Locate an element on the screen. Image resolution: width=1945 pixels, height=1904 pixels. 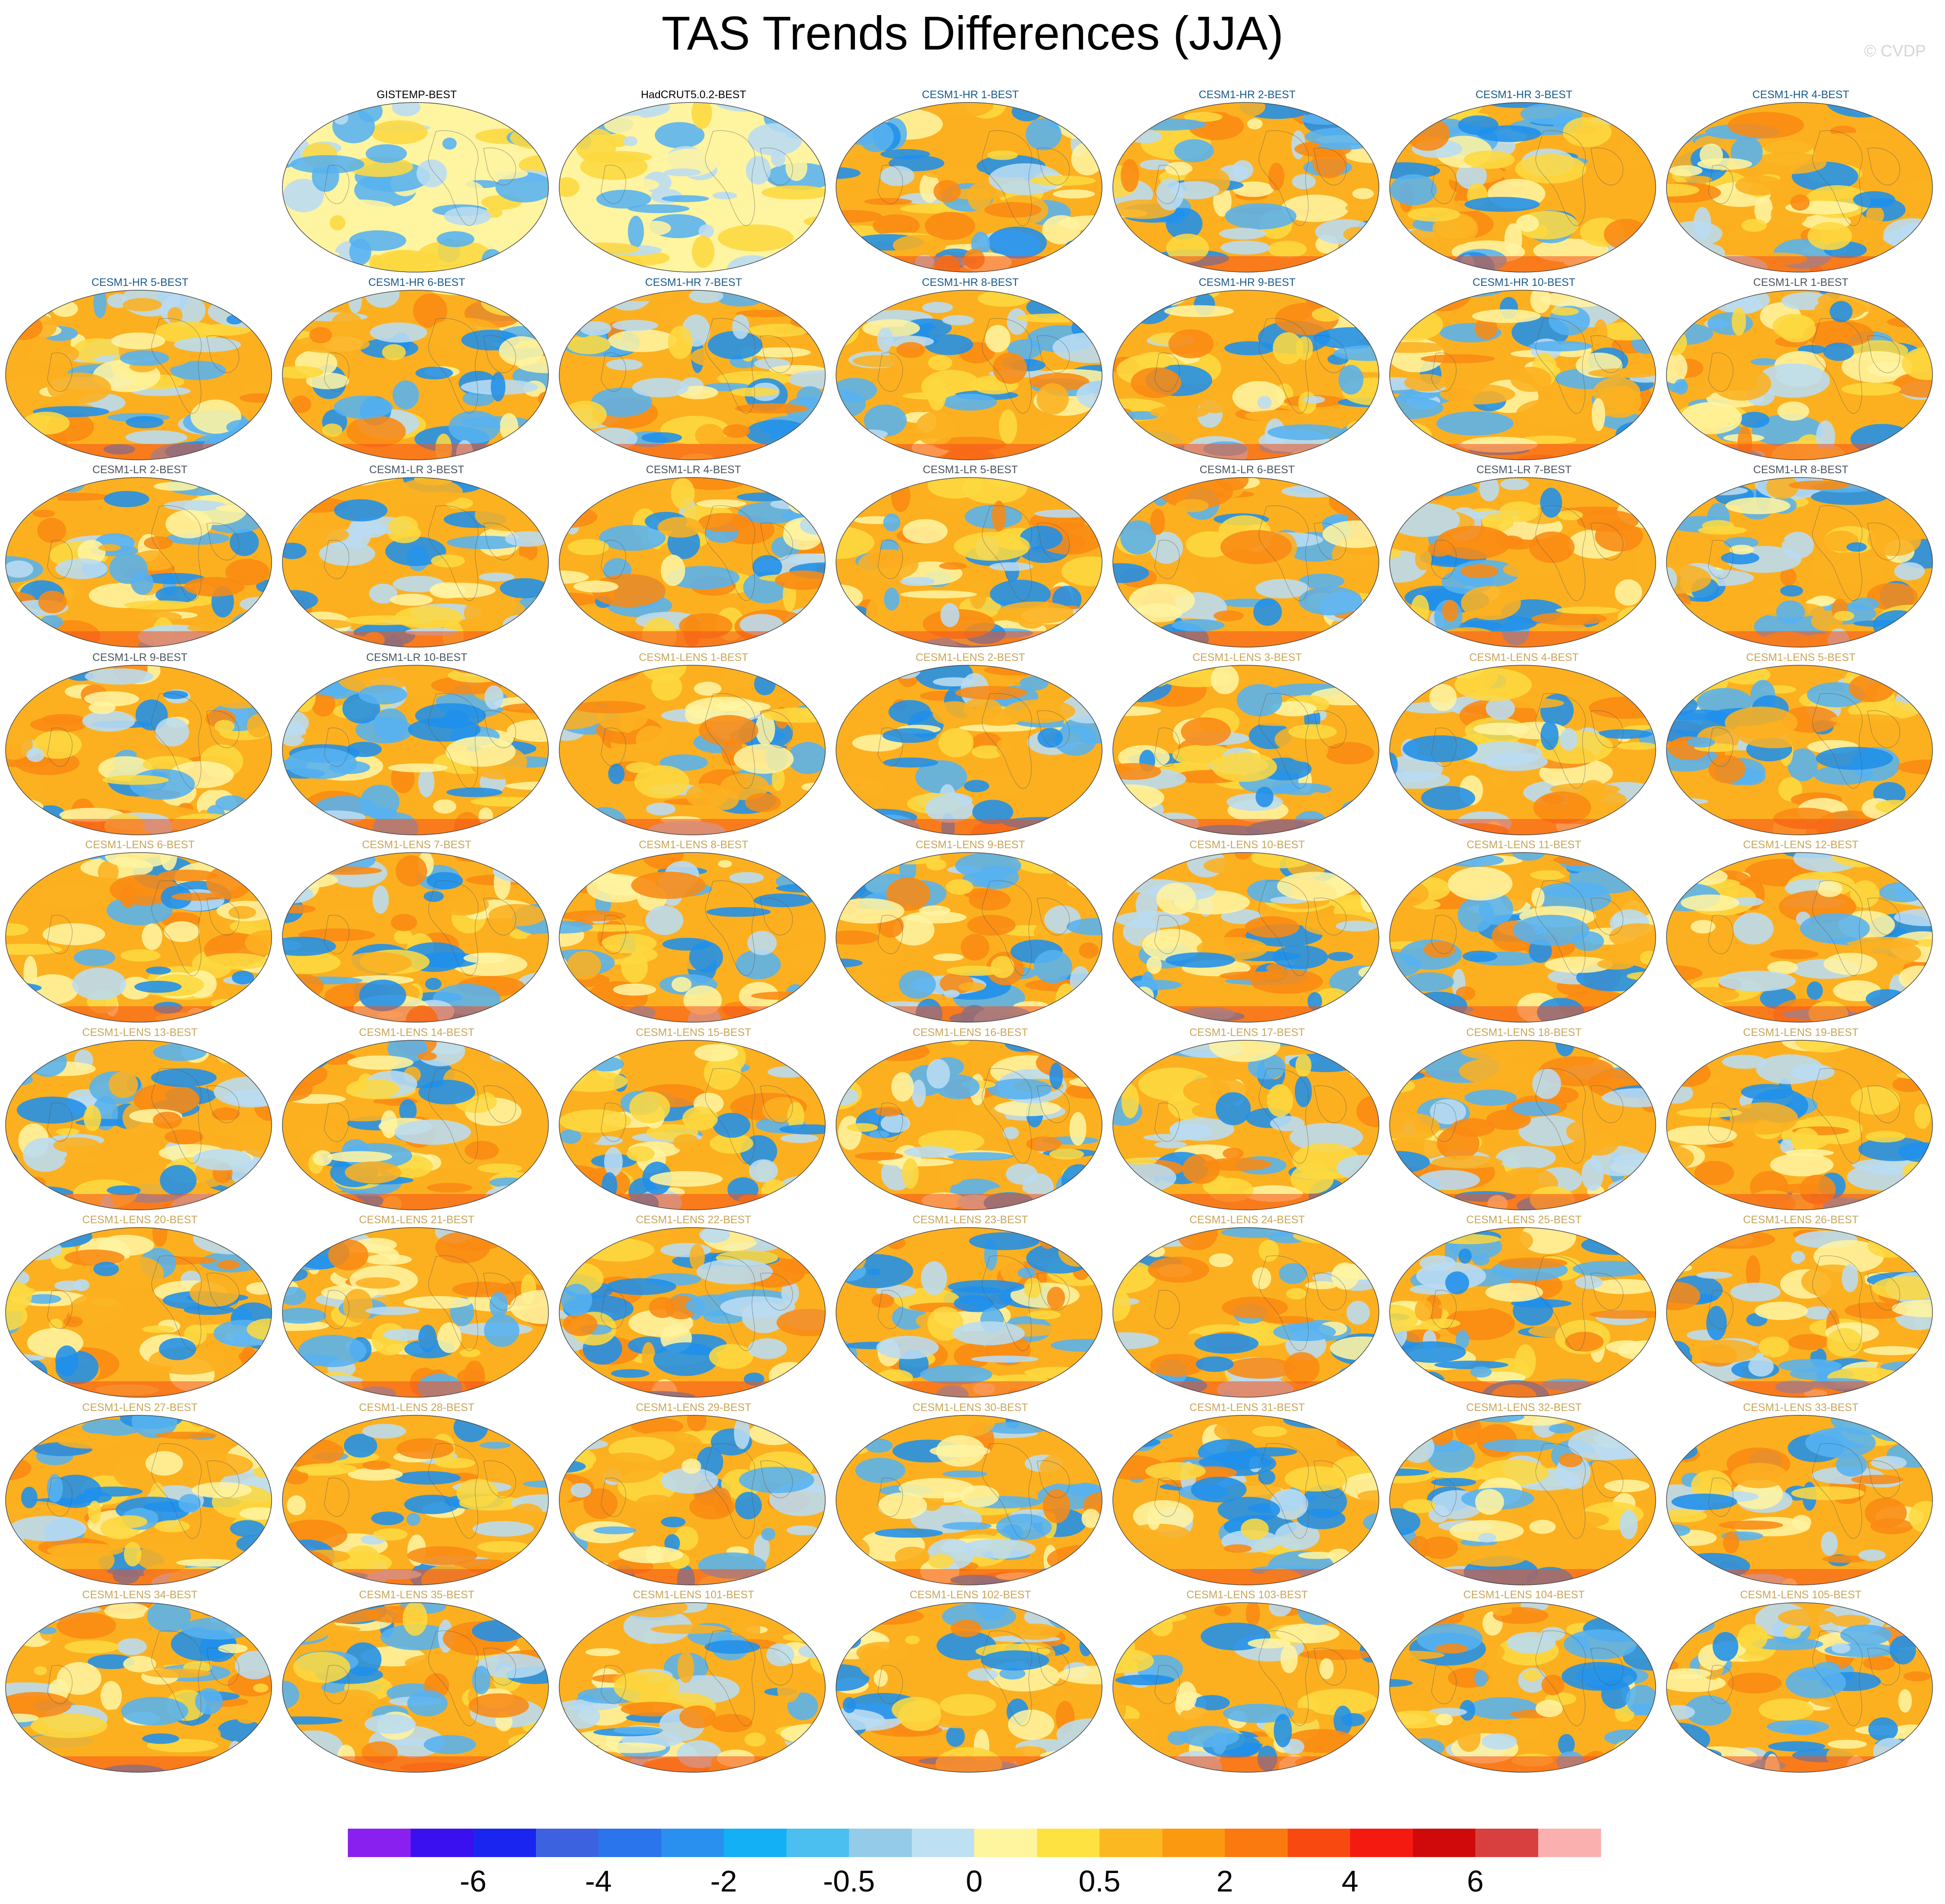
map-panel: CESM1-LENS 30-BEST is located at coordinates (970, 1494).